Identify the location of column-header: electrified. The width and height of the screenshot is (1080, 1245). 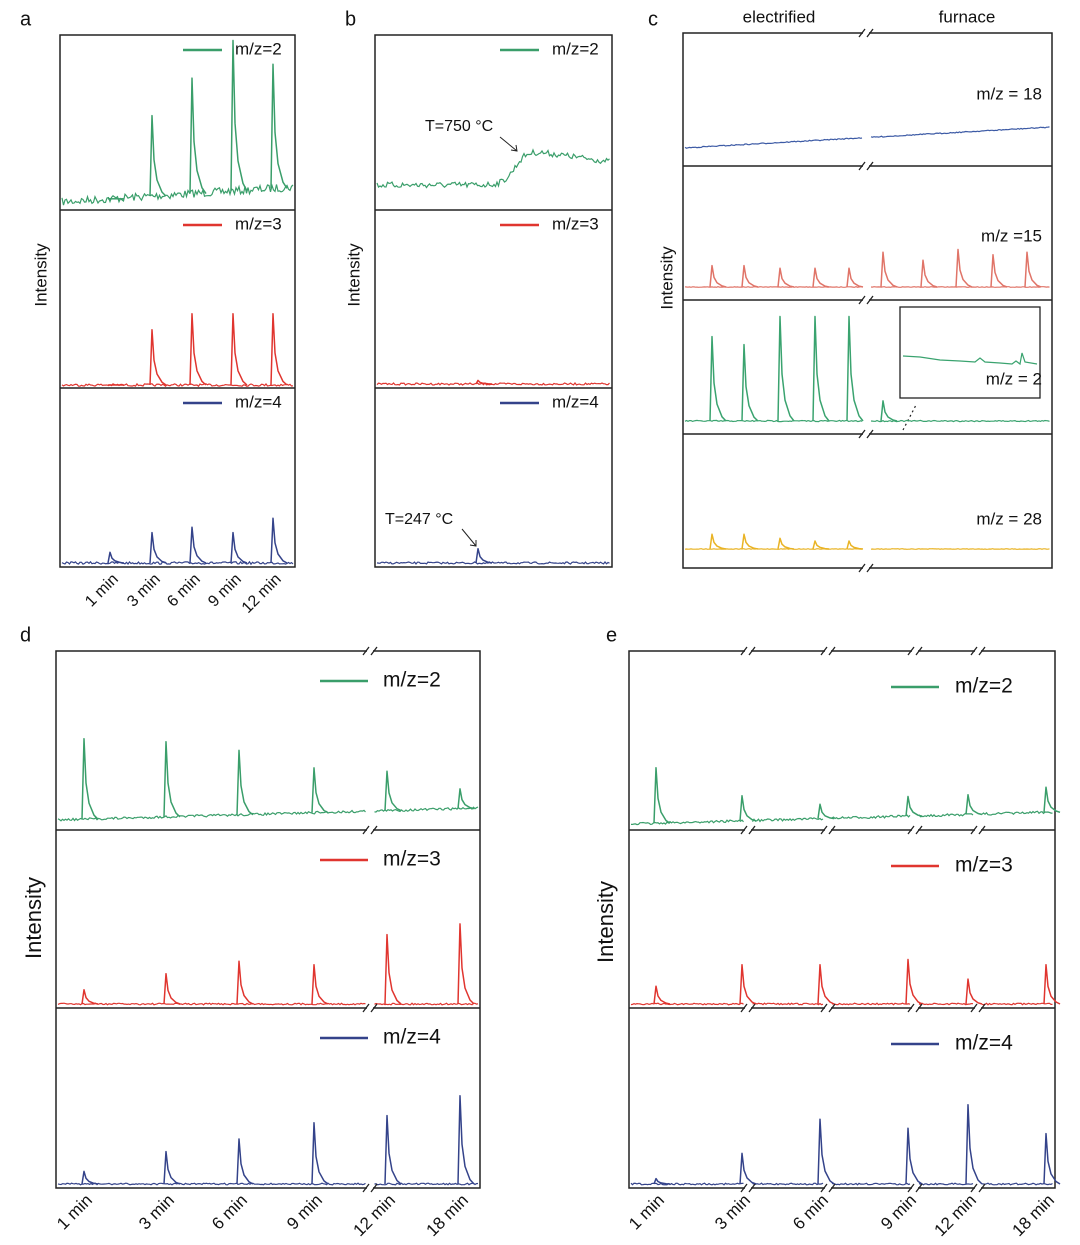
(779, 16).